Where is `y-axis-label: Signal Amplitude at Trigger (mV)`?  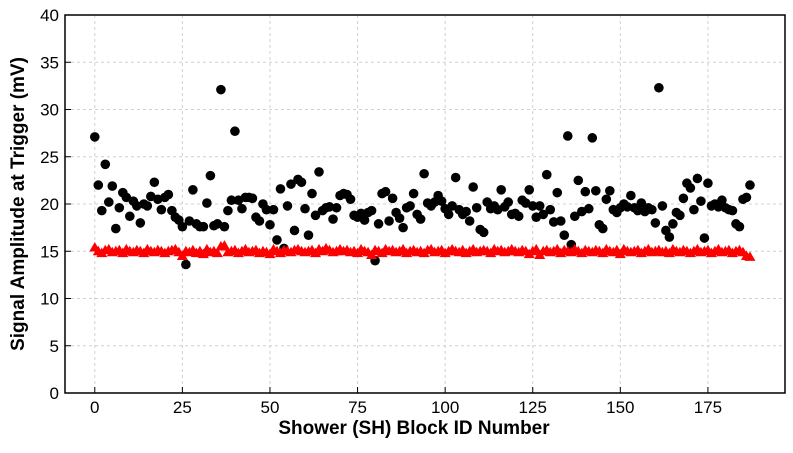
y-axis-label: Signal Amplitude at Trigger (mV) is located at coordinates (18, 204).